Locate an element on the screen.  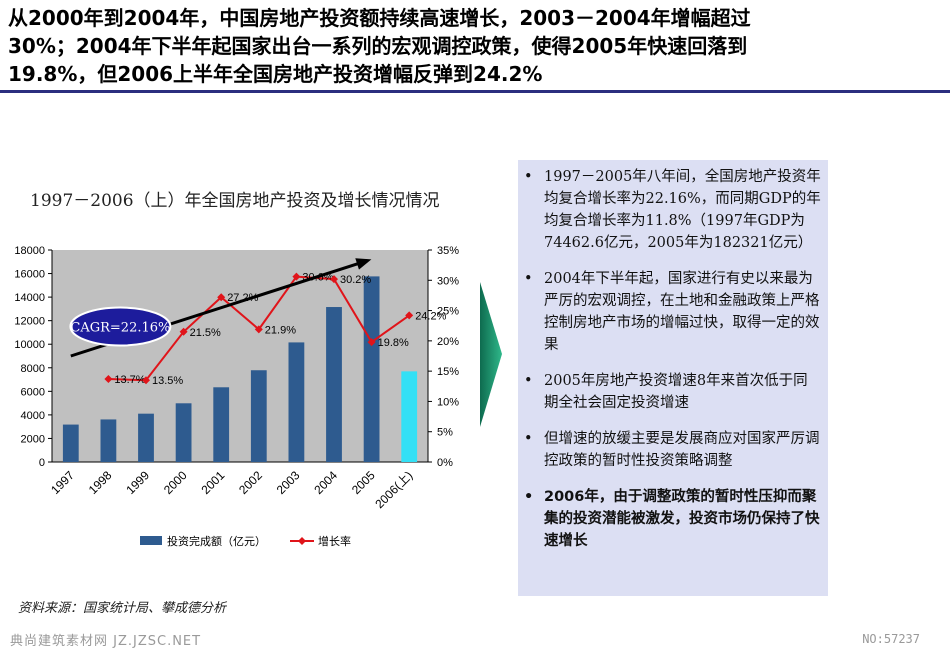
headline-line: 19.8%，但2006上半年全国房地产投资增幅反弹到24.2% is located at coordinates (275, 74).